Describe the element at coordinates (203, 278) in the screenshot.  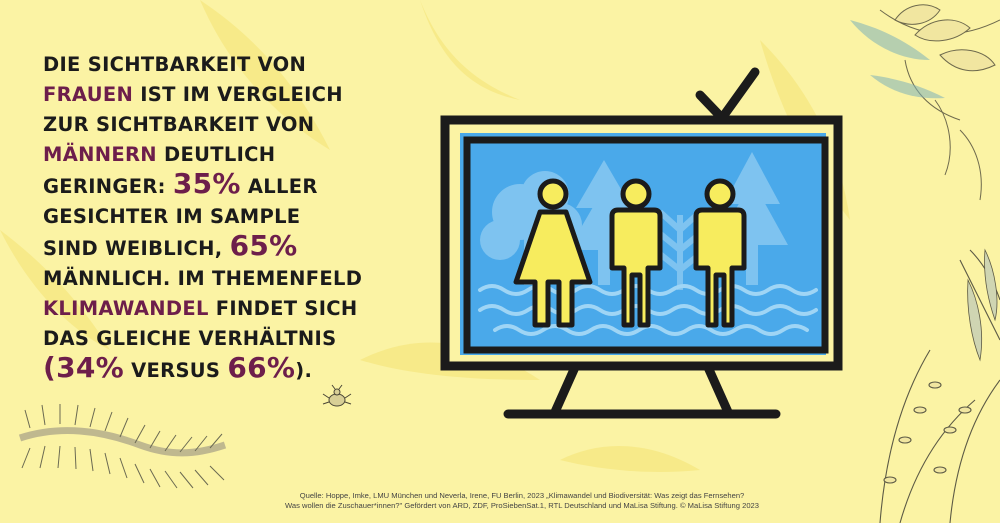
I see `headline-line: MÄNNLICH. IM THEMENFELD` at that location.